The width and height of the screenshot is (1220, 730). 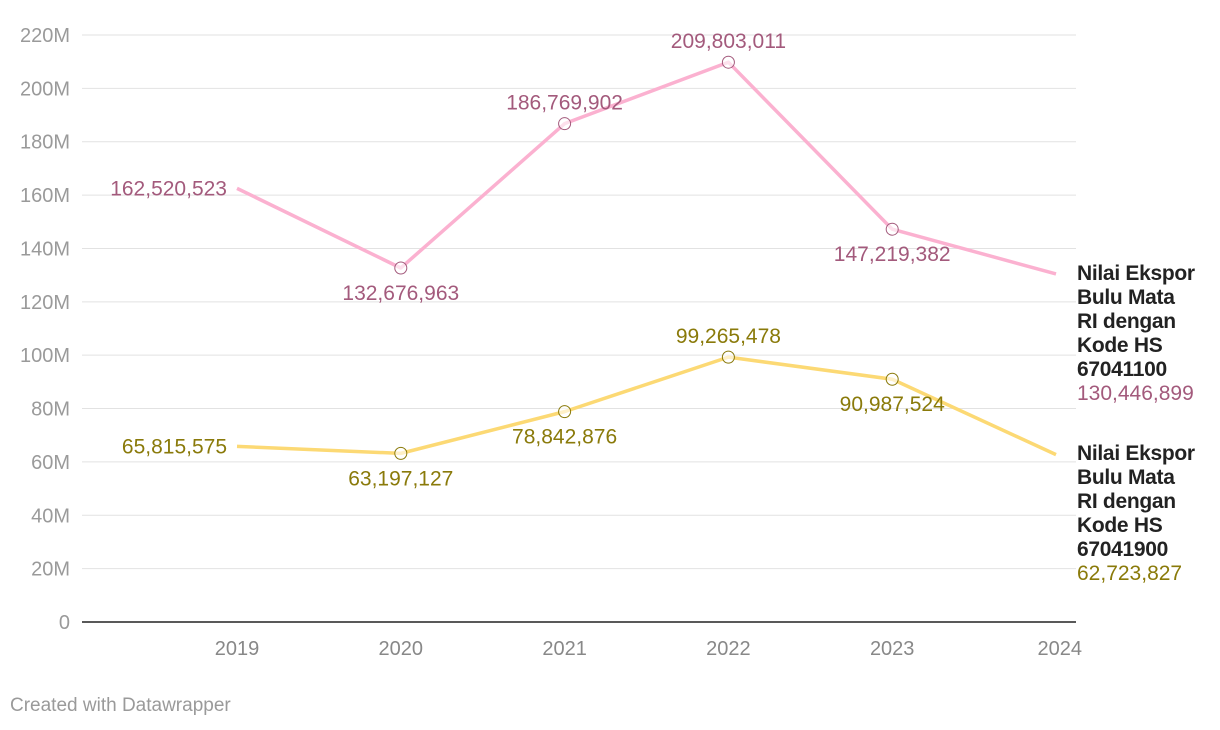 I want to click on series-line, so click(x=646, y=406).